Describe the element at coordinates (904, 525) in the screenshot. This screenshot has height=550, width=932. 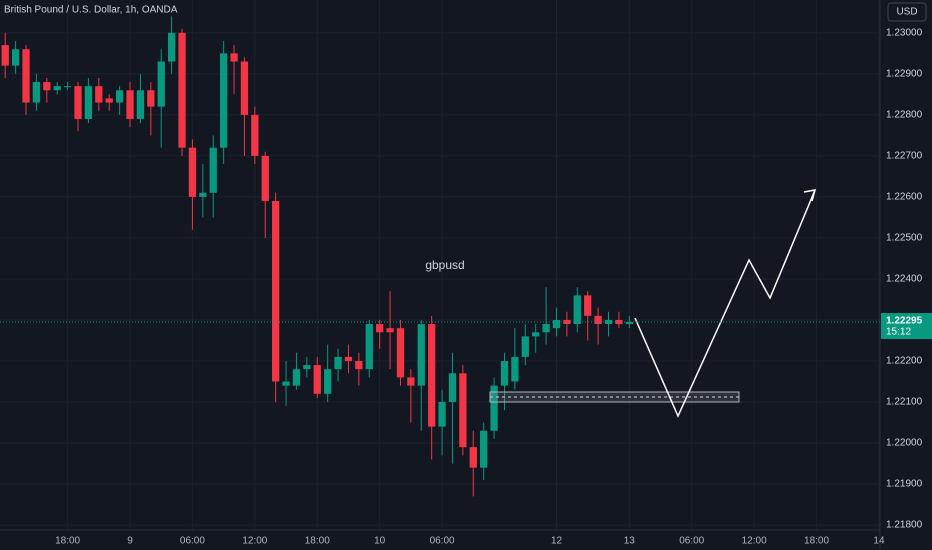
I see `y-tick-label: 1.21800` at that location.